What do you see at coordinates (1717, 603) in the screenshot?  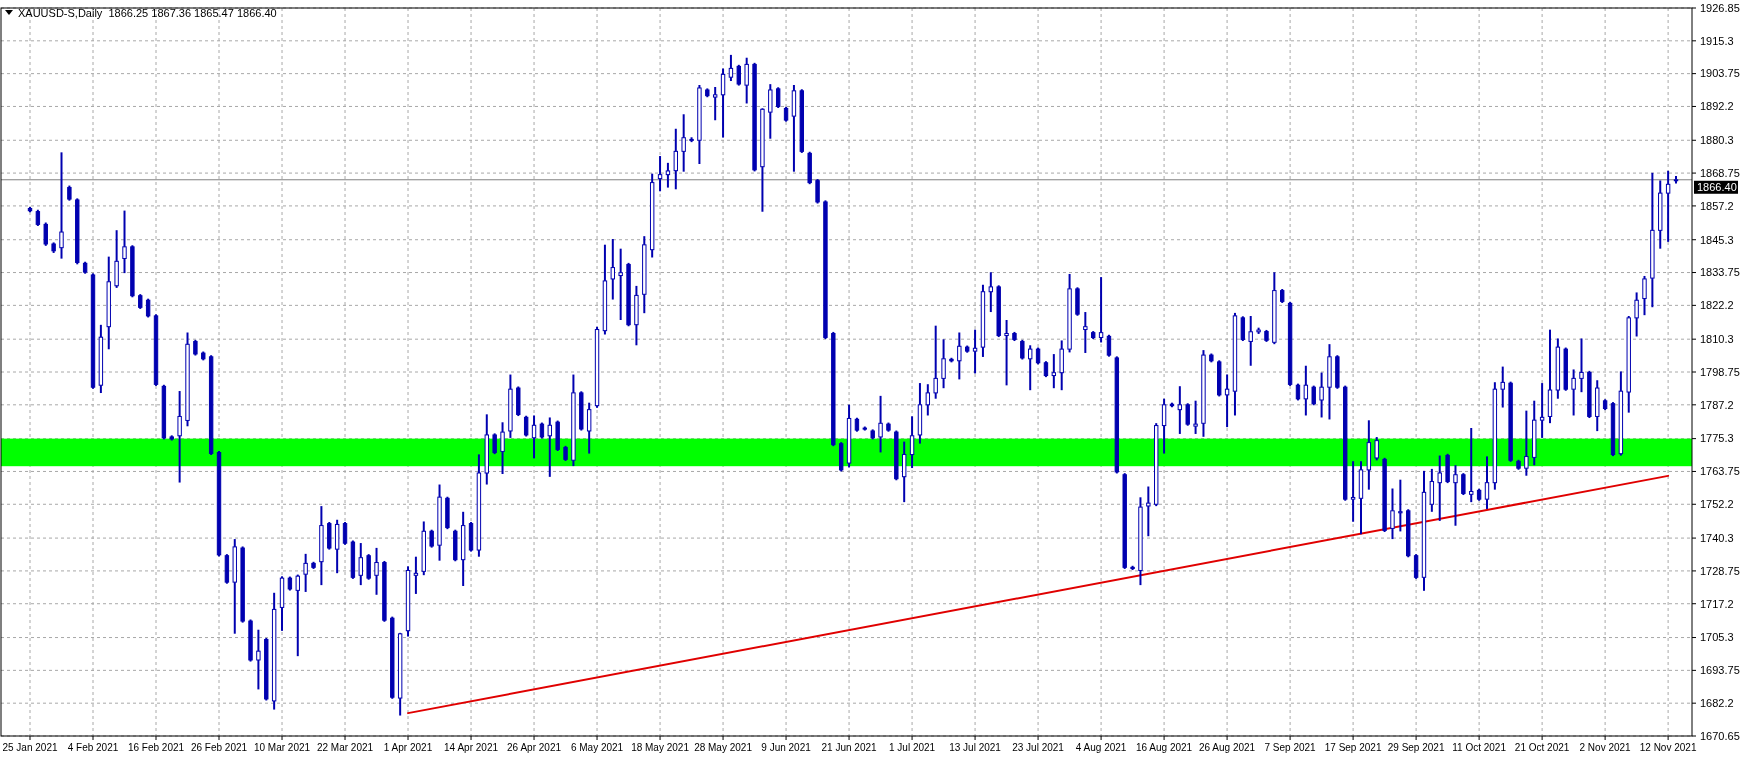 I see `y-tick-label: 1717.2` at bounding box center [1717, 603].